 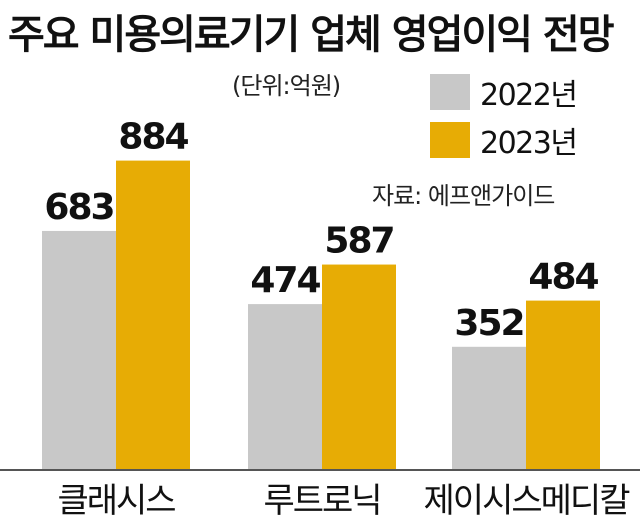 I want to click on value-label-2022-3: 352, so click(x=488, y=323).